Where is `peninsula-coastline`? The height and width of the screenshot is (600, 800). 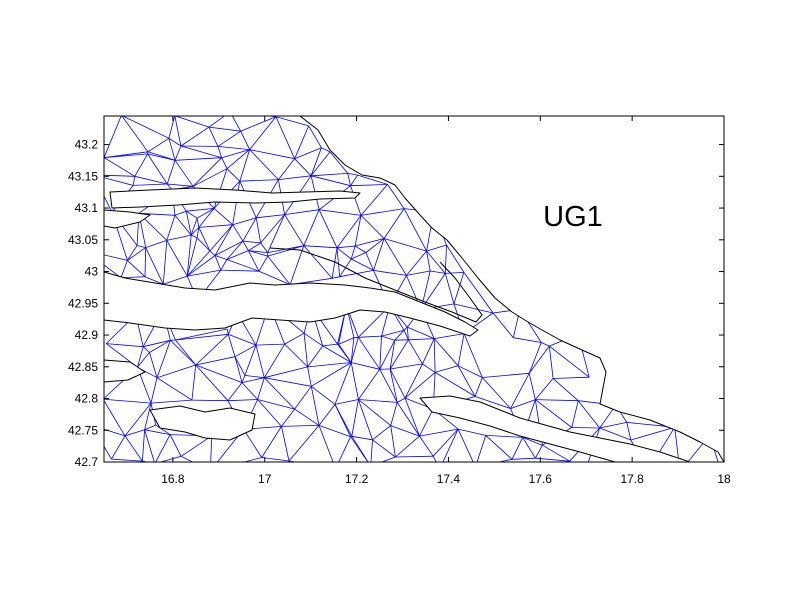
peninsula-coastline is located at coordinates (376, 285).